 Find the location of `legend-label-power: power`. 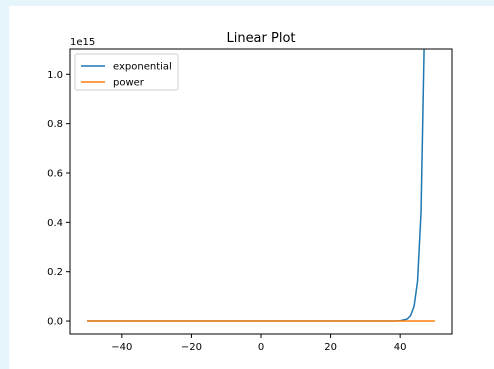

legend-label-power: power is located at coordinates (129, 83).